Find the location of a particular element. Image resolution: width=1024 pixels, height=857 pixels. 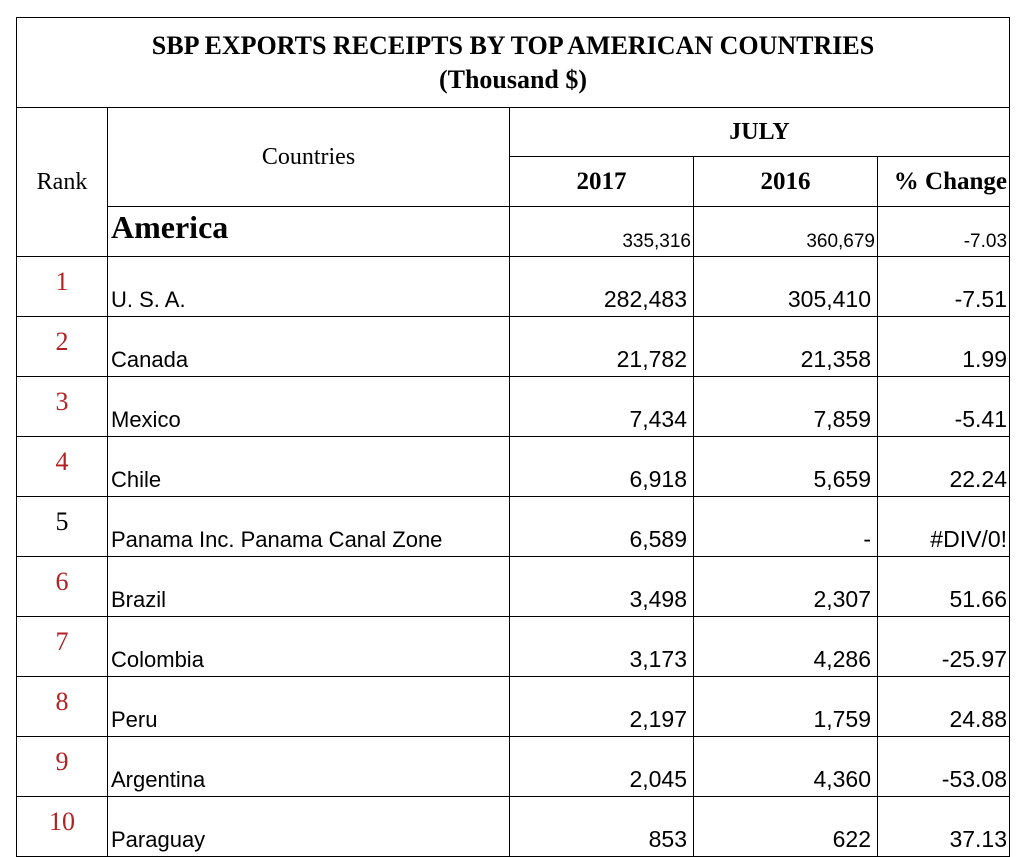

rank-number: 9 is located at coordinates (62, 766).